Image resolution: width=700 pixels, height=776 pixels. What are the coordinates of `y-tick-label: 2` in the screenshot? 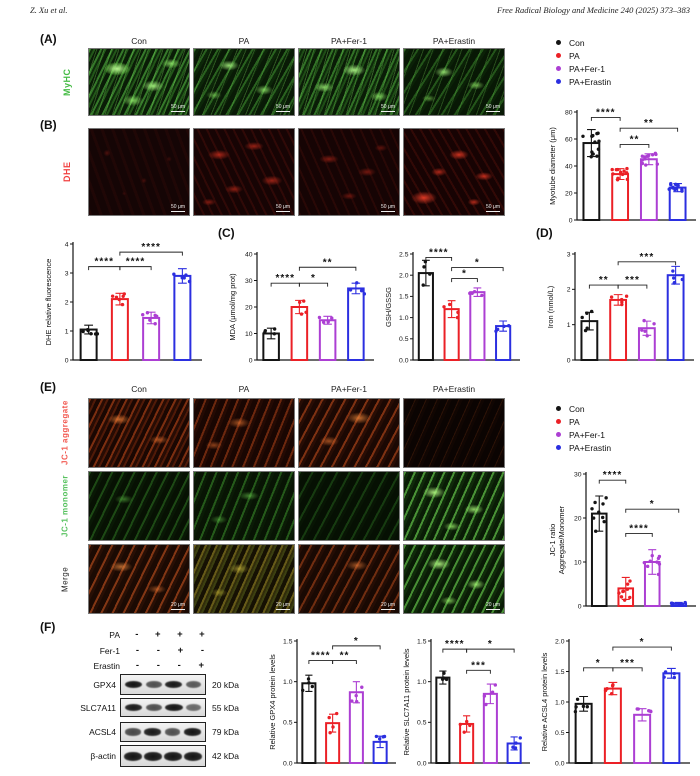 It's located at (569, 290).